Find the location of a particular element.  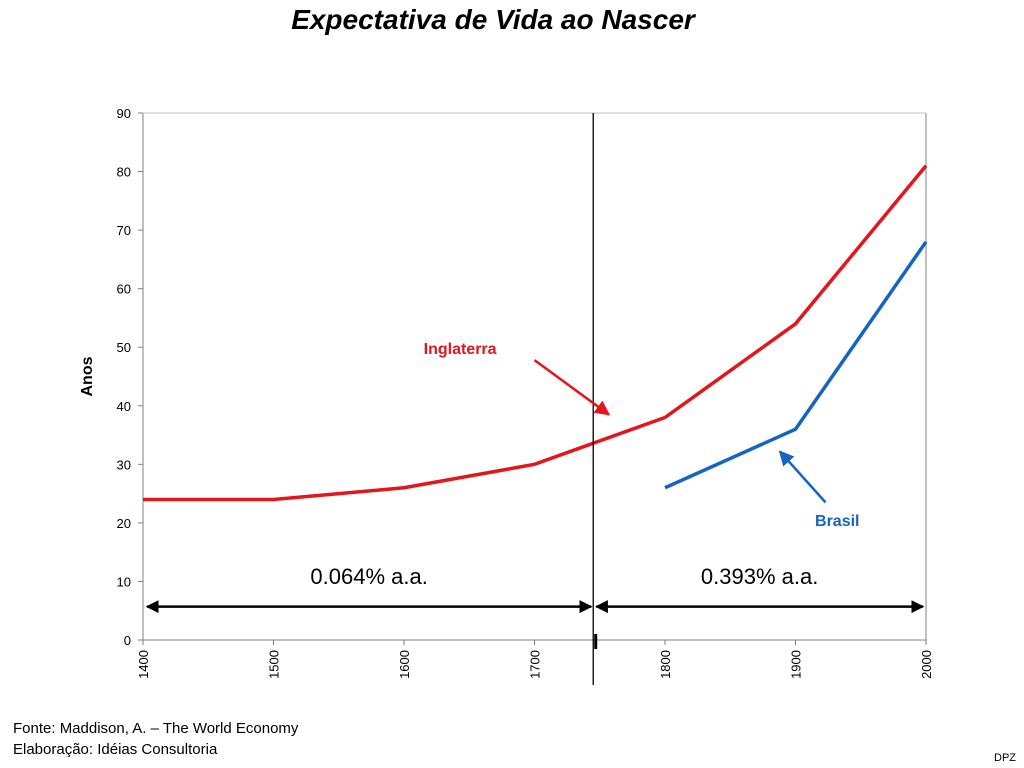

x-tick-label: 1500 is located at coordinates (274, 664).